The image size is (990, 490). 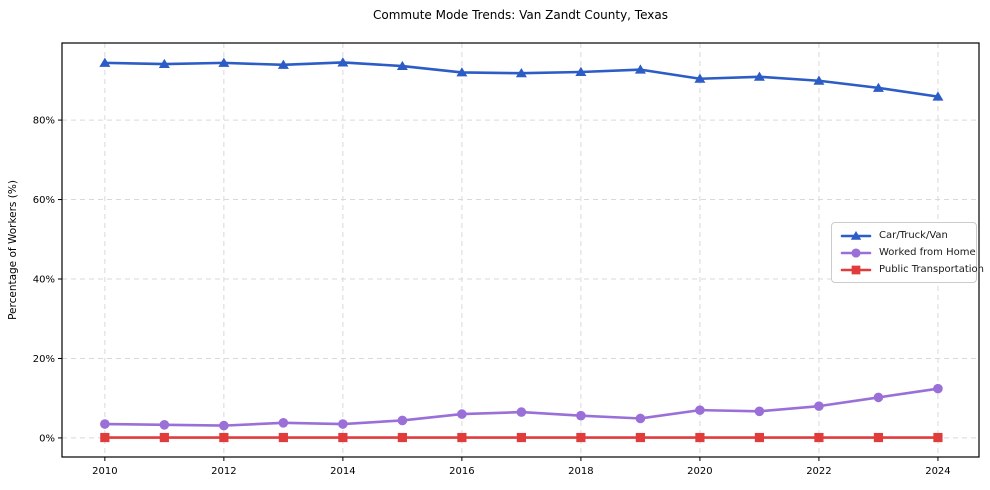 I want to click on svg-text: 80%, so click(x=44, y=121).